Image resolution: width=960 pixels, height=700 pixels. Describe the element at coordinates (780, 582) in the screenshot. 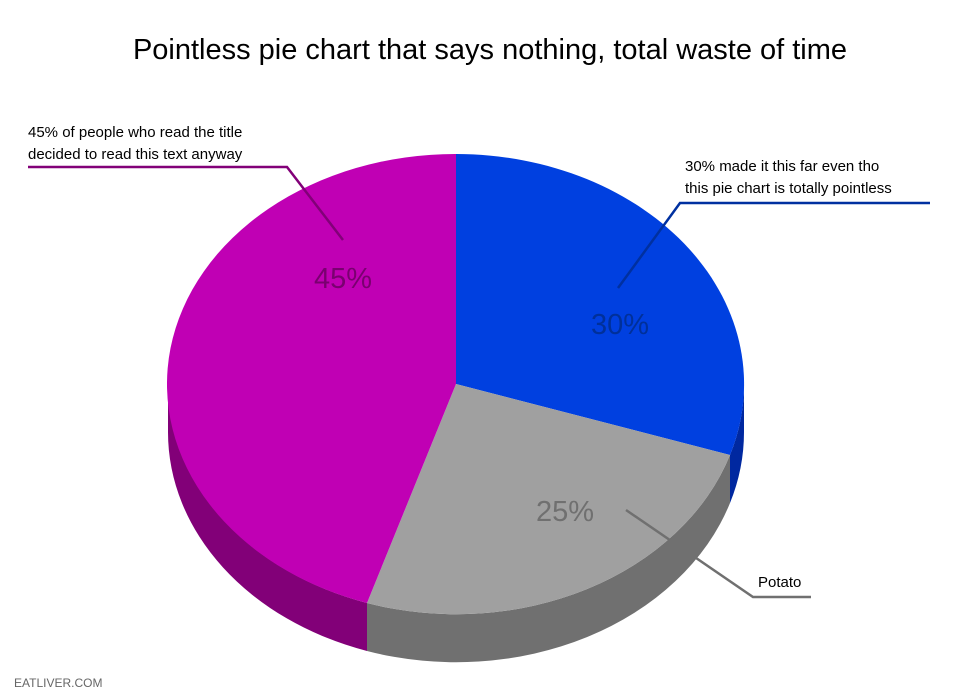

I see `annotation-gray: Potato` at that location.